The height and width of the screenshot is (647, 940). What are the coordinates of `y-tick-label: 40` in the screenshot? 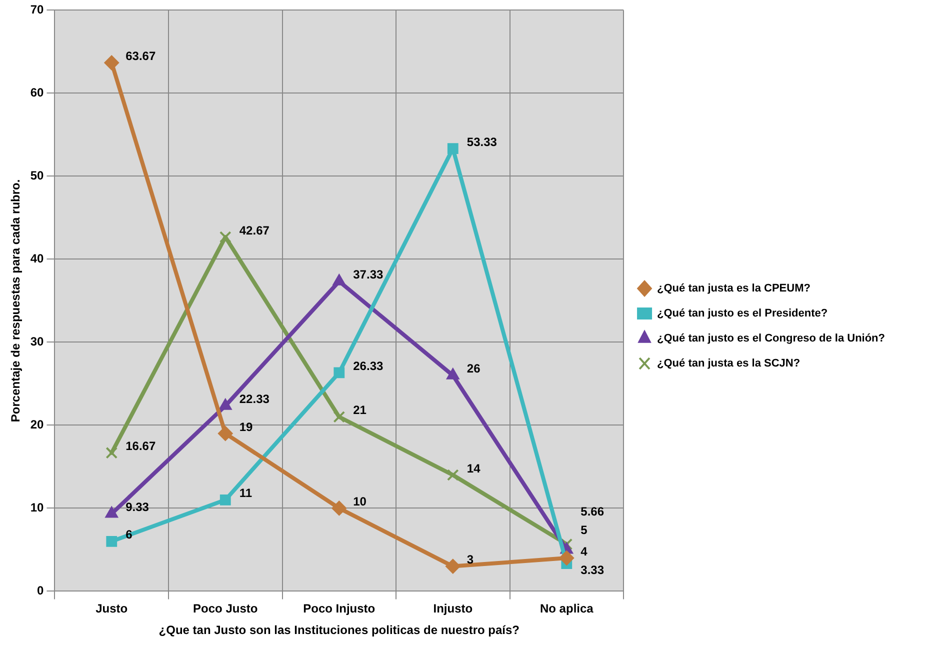 It's located at (37, 259).